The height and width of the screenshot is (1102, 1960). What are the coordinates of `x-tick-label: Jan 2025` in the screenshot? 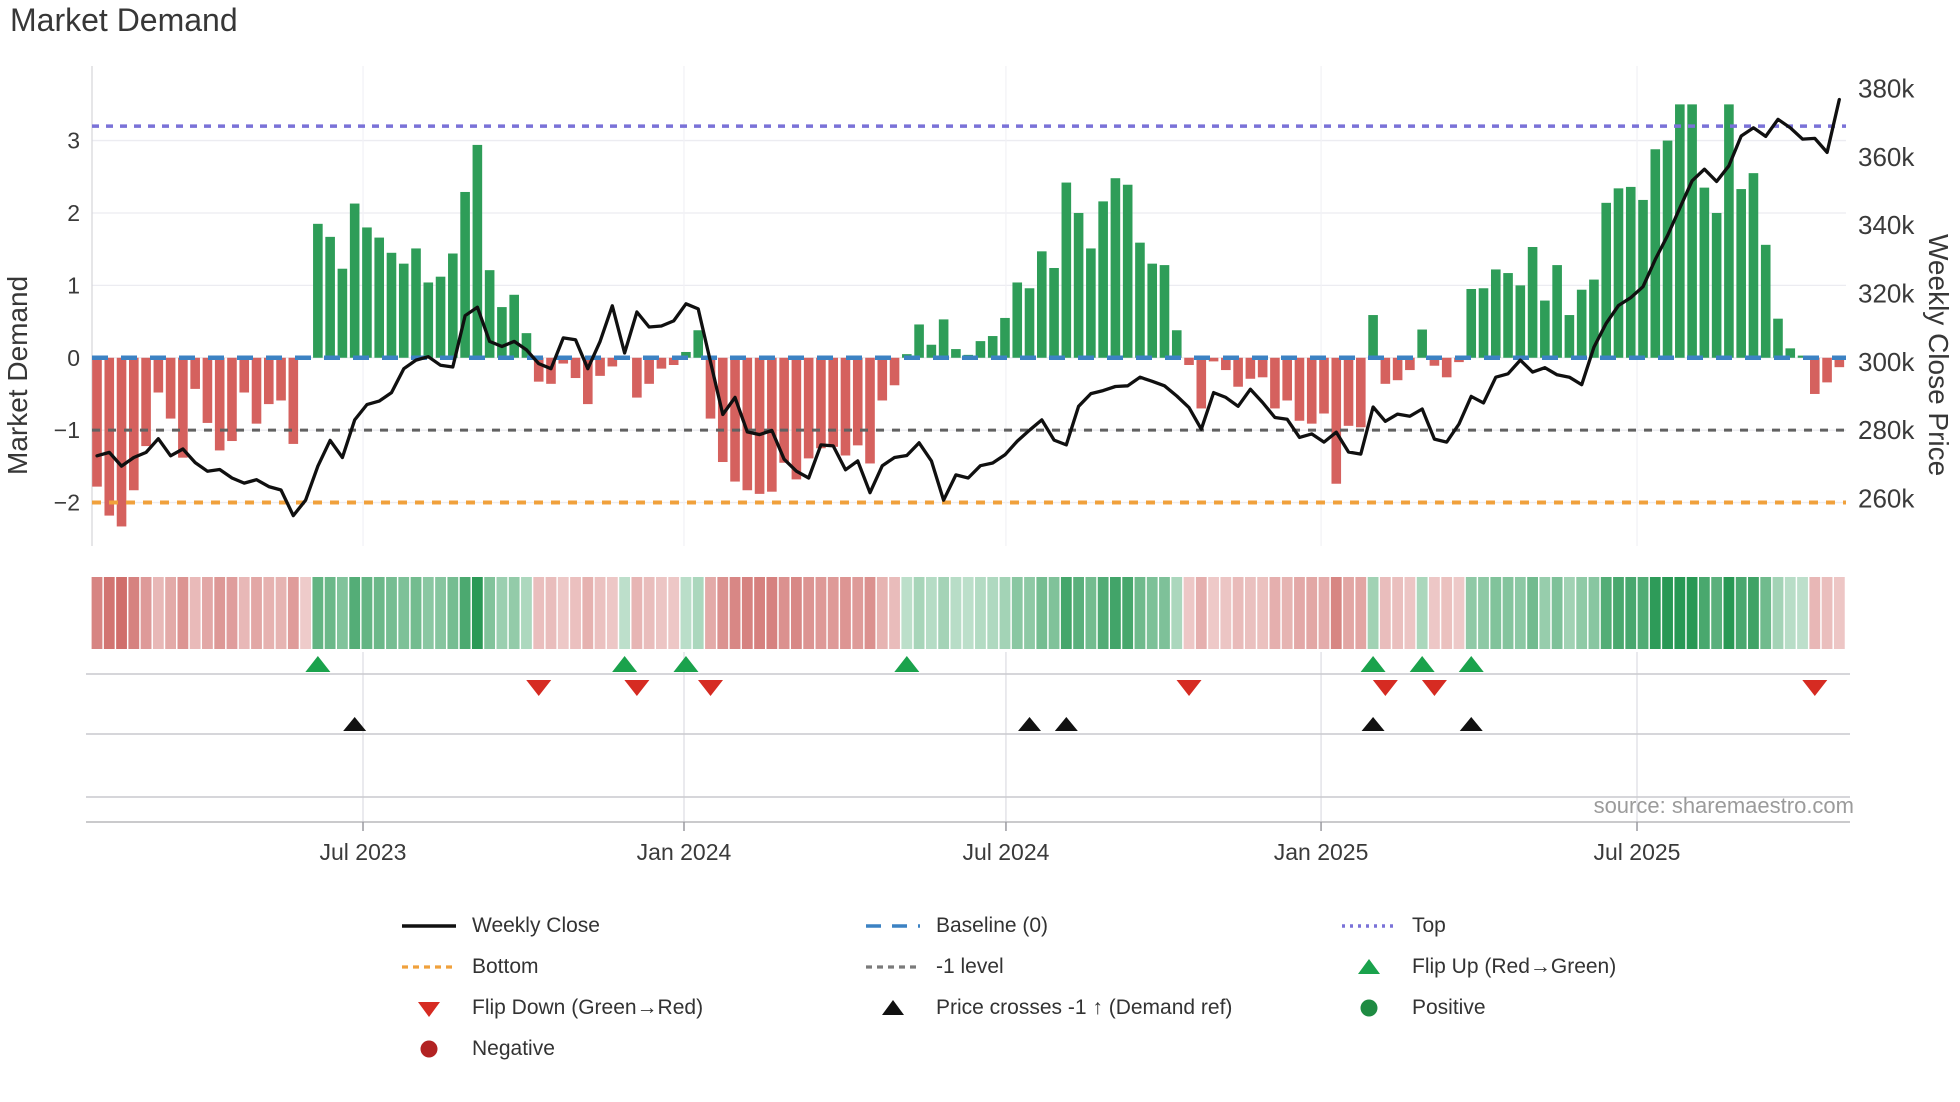 It's located at (1321, 852).